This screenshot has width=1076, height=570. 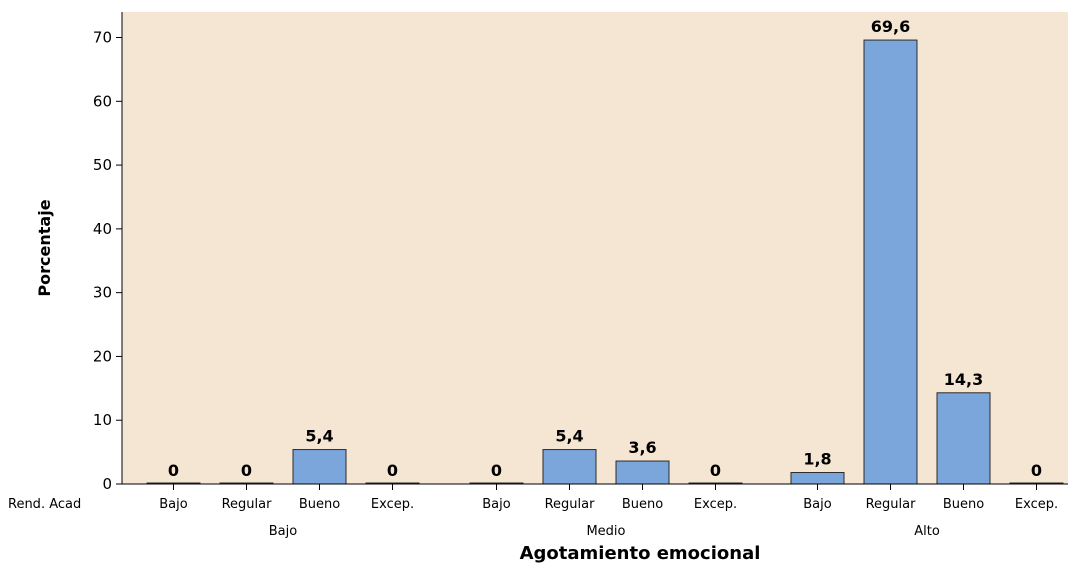 What do you see at coordinates (283, 531) in the screenshot?
I see `x-group-label: Bajo` at bounding box center [283, 531].